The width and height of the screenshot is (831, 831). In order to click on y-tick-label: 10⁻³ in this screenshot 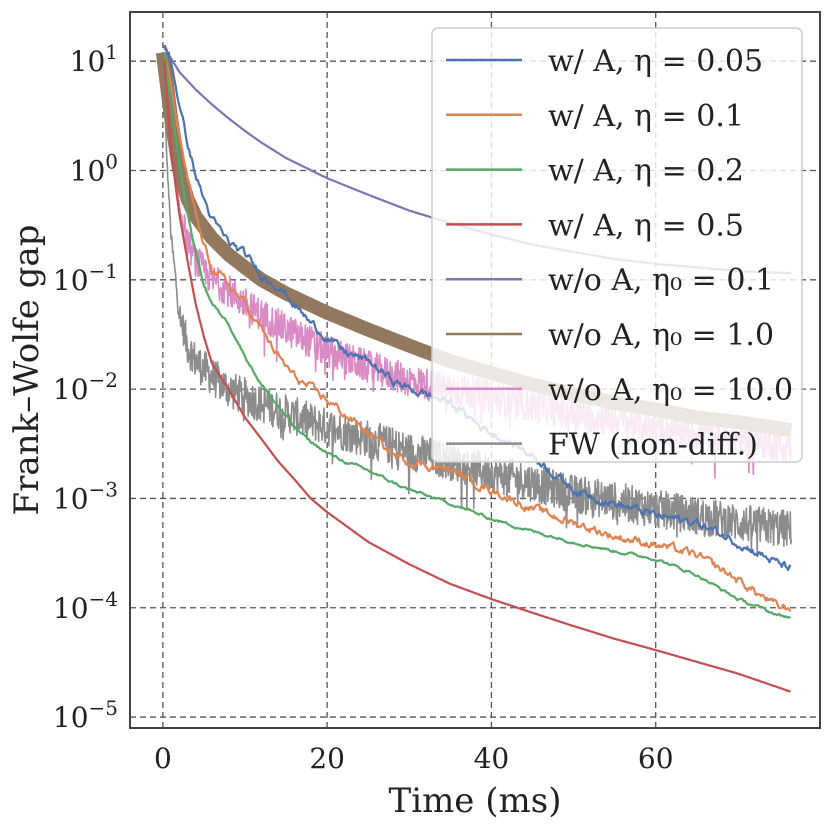, I will do `click(85, 496)`.